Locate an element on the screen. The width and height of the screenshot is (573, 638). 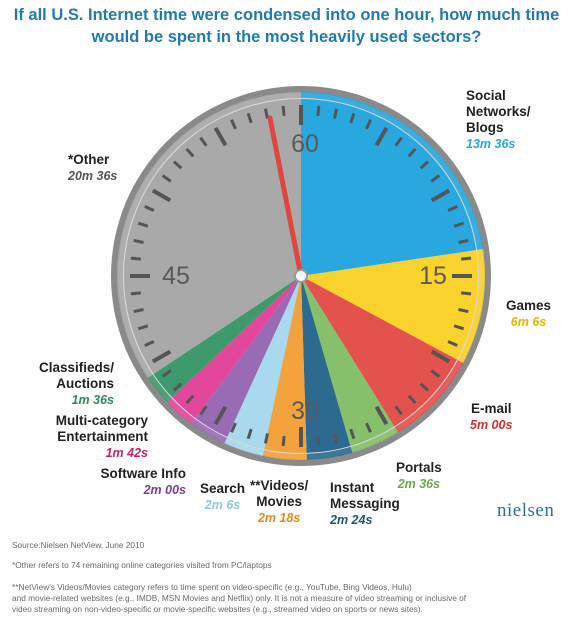
label-im-line-2: Messaging is located at coordinates (365, 503).